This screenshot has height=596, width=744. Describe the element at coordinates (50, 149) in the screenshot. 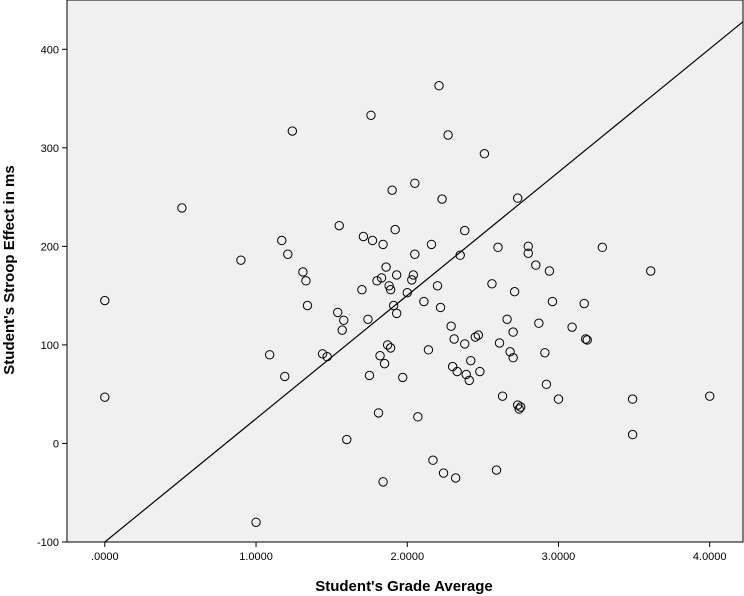

I see `y-tick-label: 300` at that location.